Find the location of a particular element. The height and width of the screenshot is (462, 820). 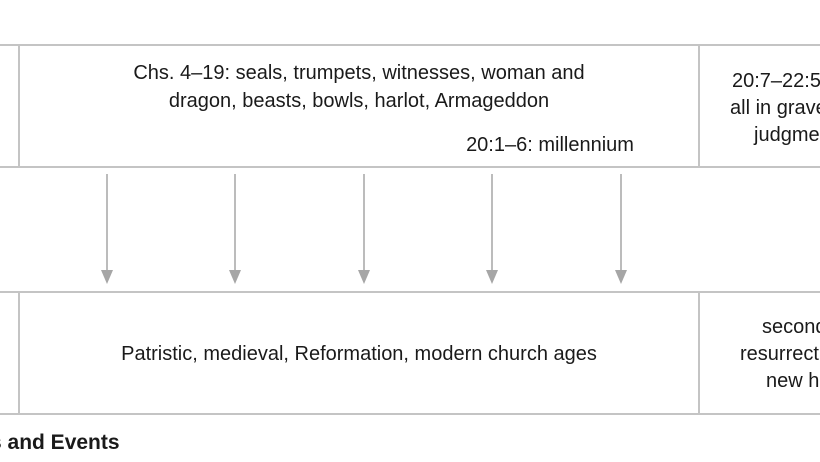

top-box-top-rule is located at coordinates (410, 45).